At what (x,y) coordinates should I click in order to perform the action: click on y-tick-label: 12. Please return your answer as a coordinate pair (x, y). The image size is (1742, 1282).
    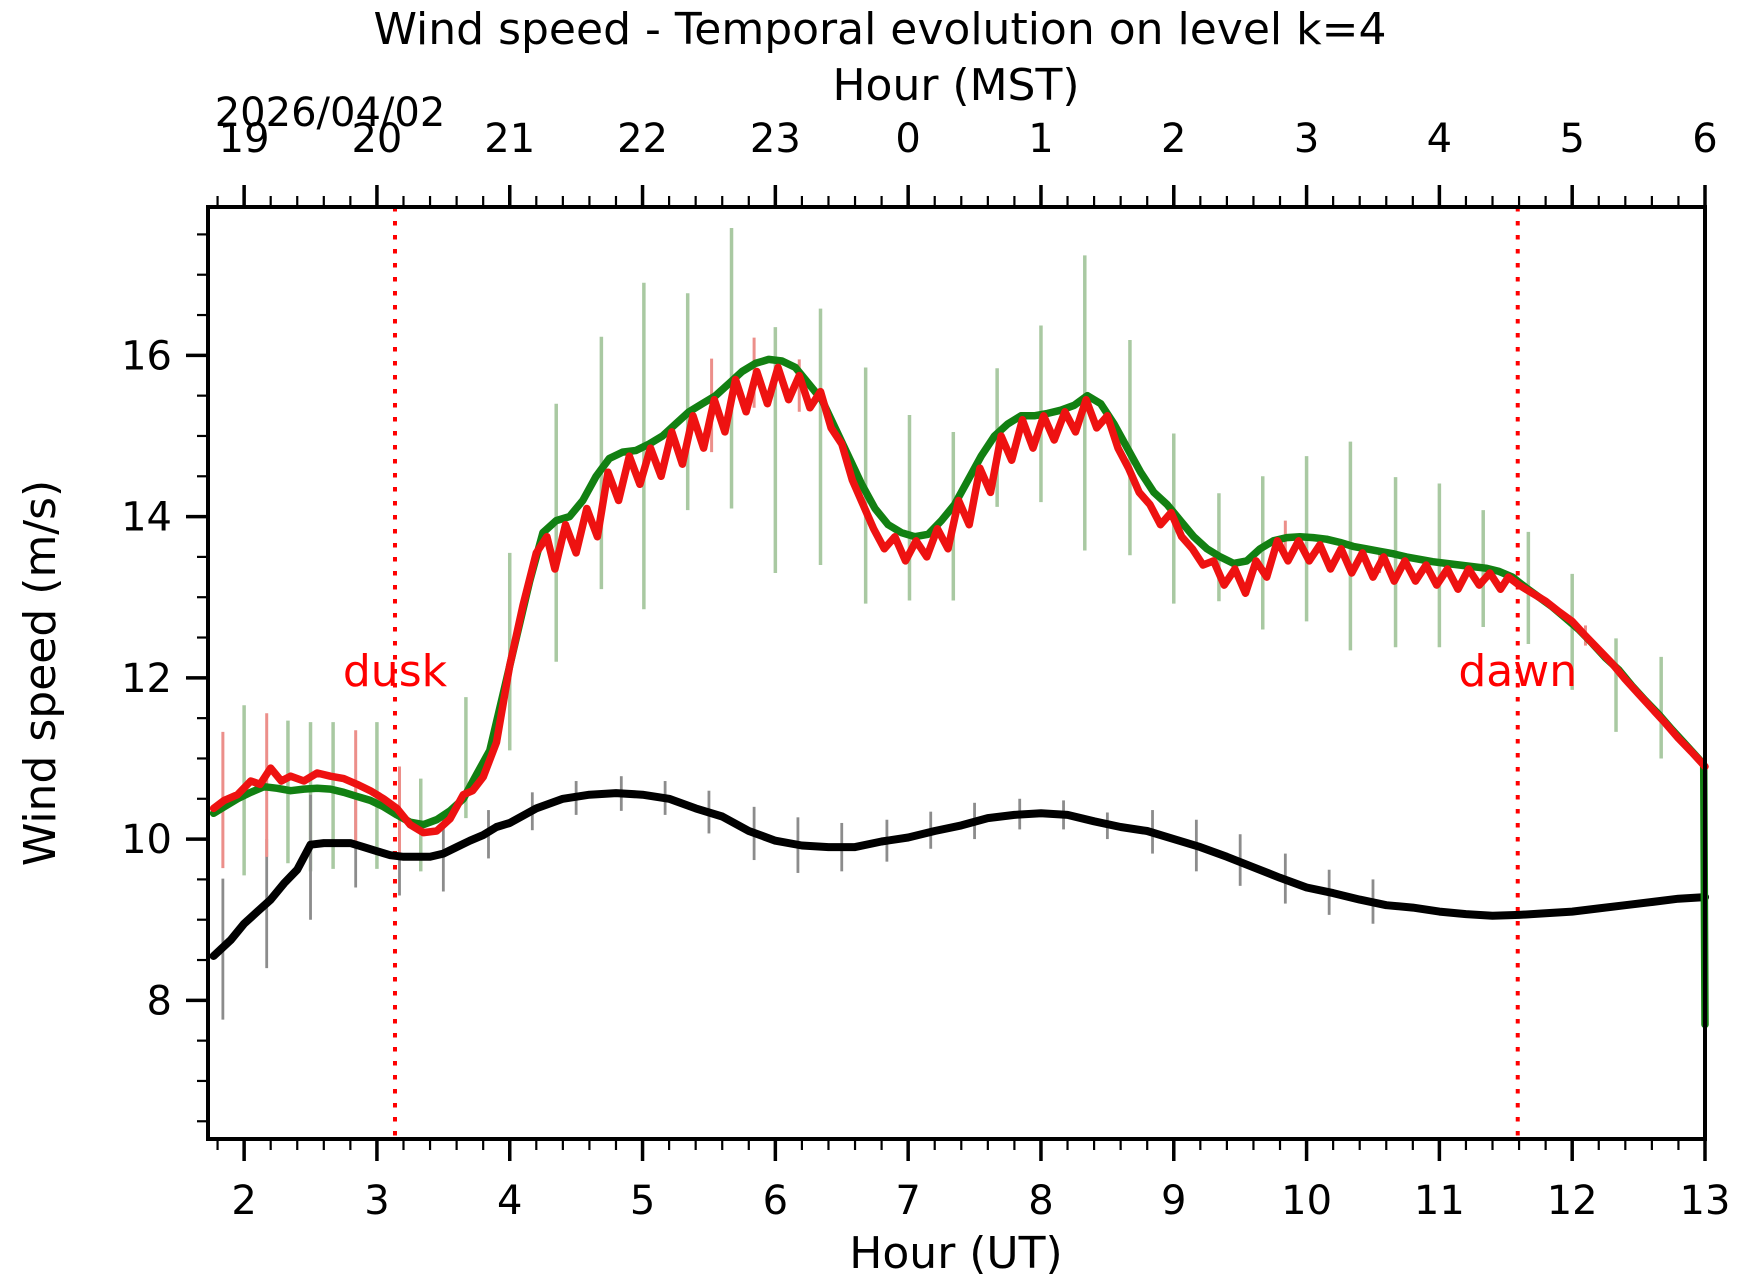
    Looking at the image, I should click on (146, 679).